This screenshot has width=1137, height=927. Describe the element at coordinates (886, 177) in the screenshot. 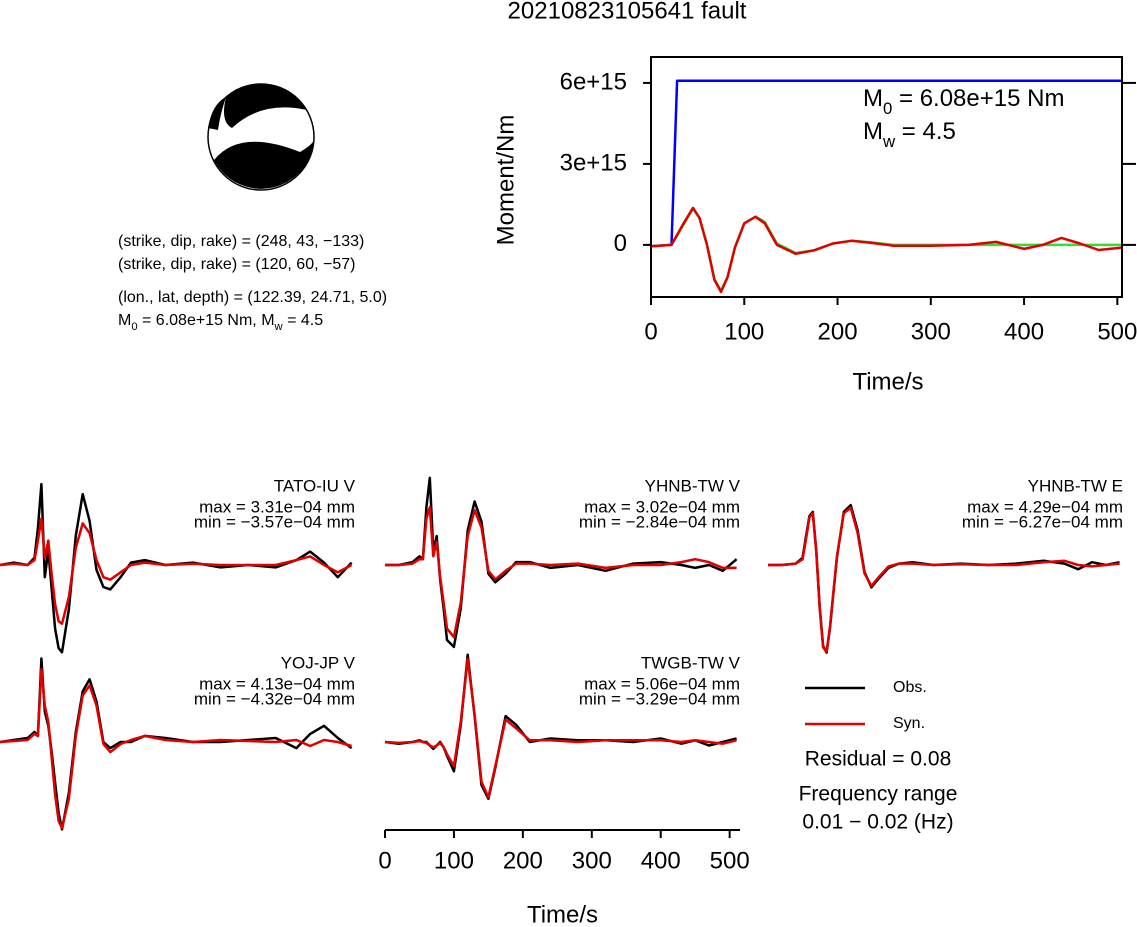

I see `plot-frame` at that location.